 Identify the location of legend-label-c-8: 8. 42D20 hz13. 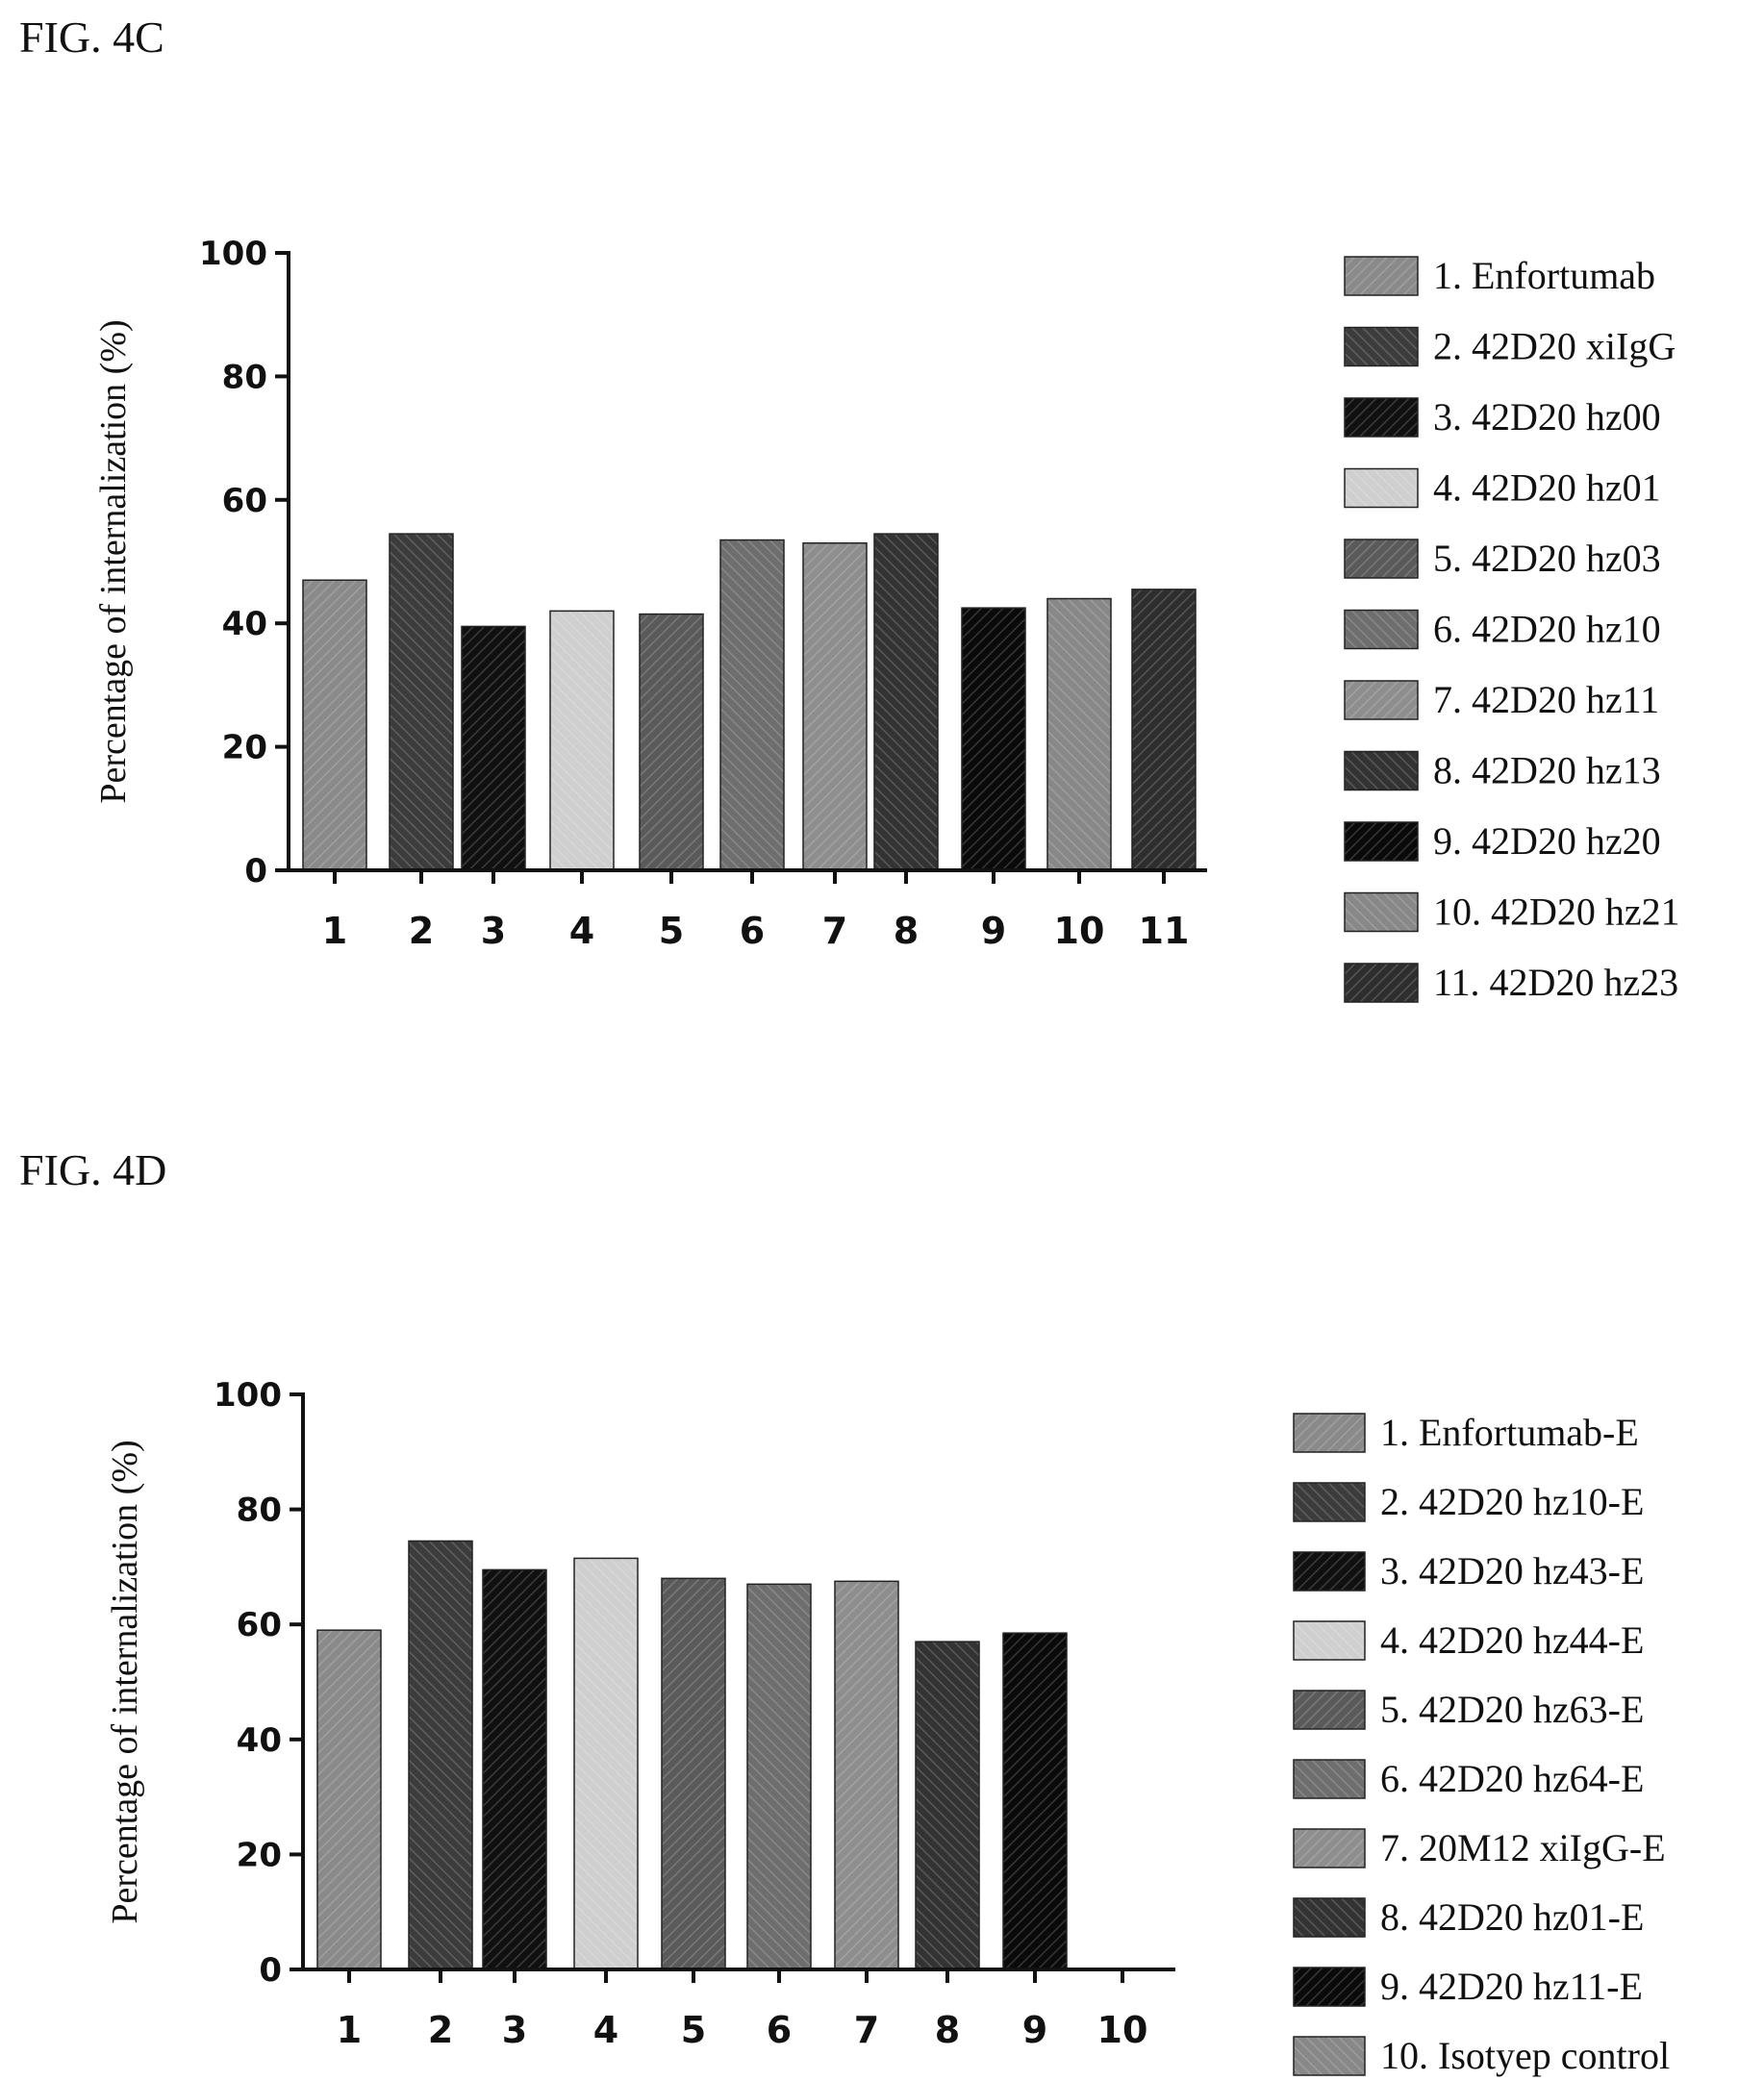
(1547, 770).